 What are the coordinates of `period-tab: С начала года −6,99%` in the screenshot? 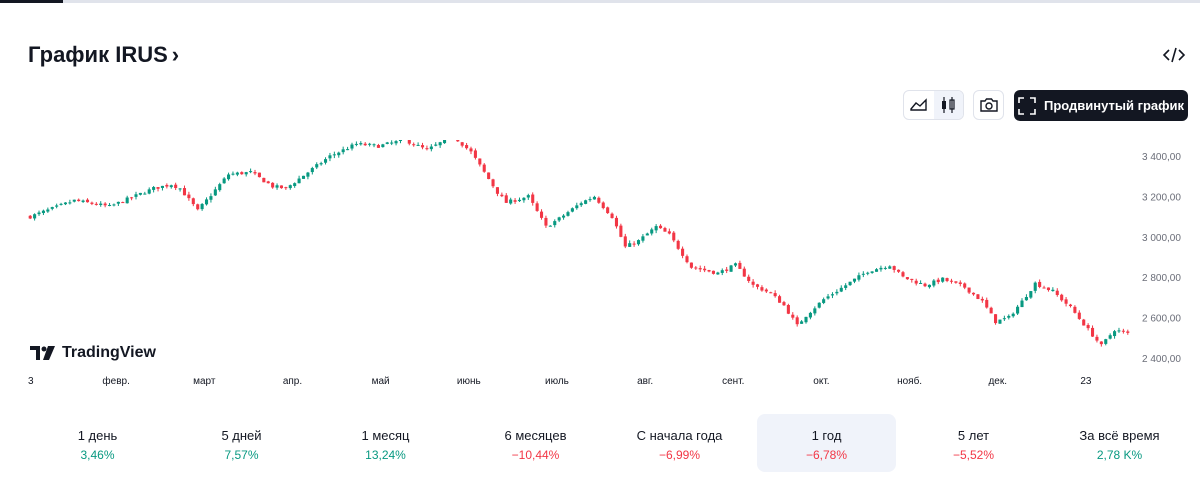 It's located at (679, 443).